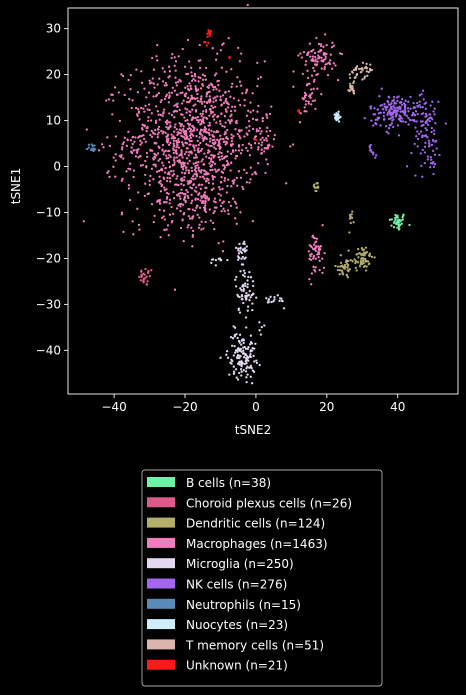  Describe the element at coordinates (228, 483) in the screenshot. I see `legend-label: B cells (n=38)` at that location.